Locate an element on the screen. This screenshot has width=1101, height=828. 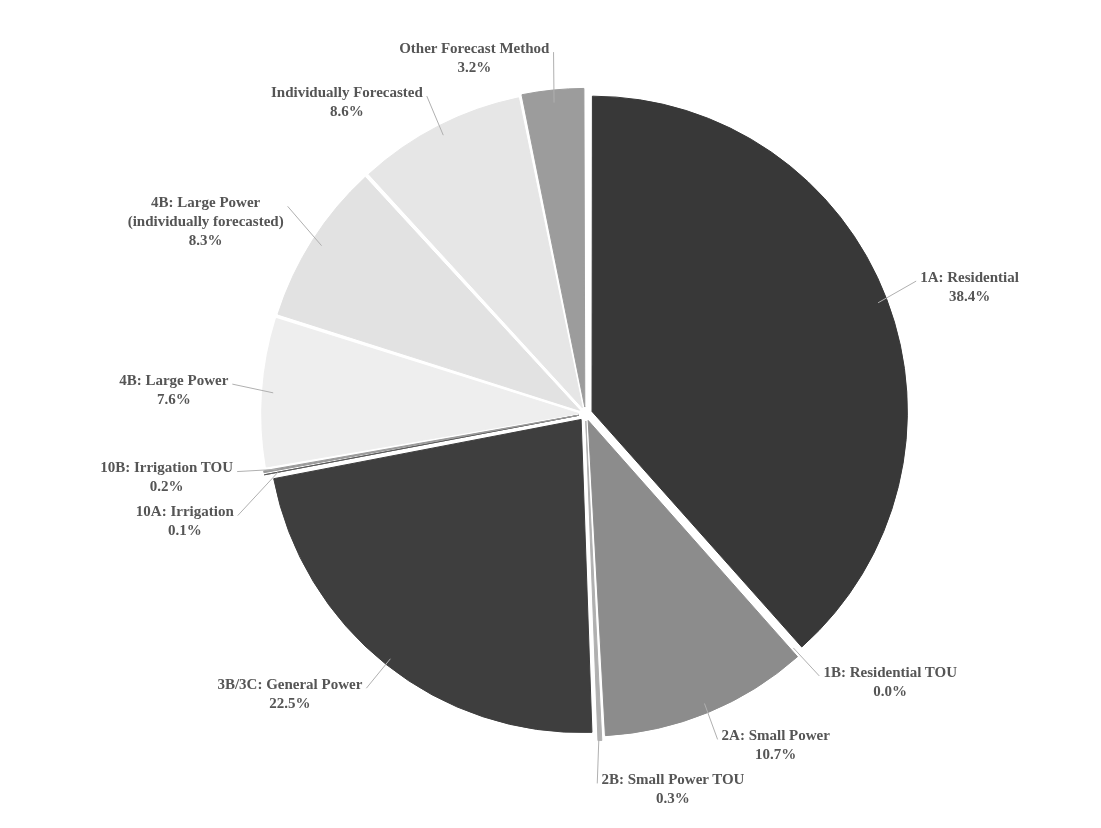
slice-label: 10B: Irrigation TOU is located at coordinates (167, 467).